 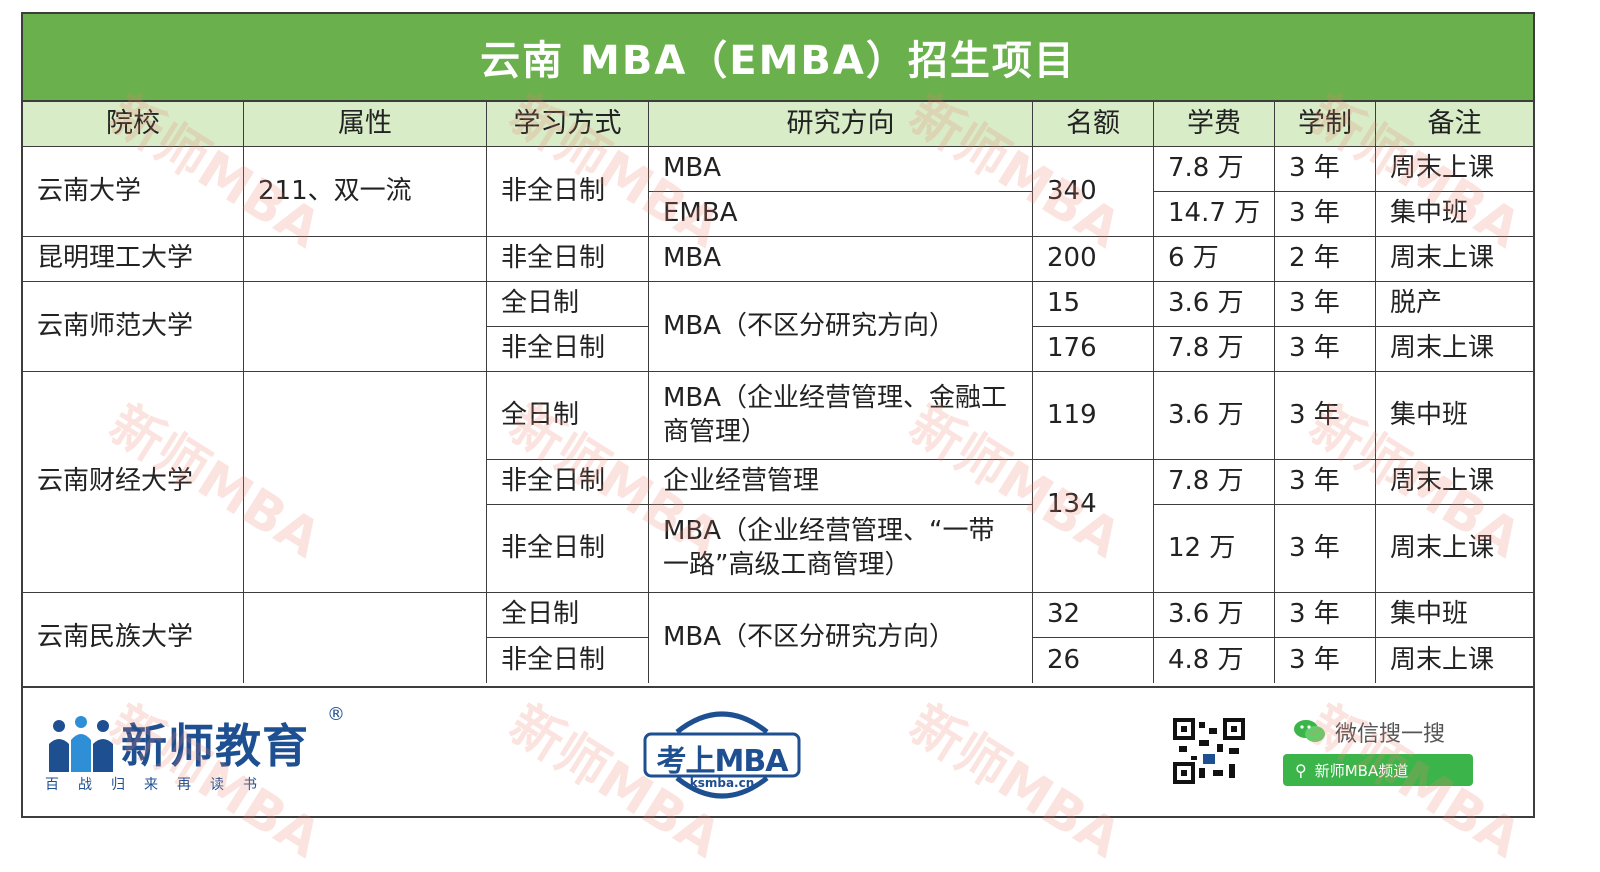 I want to click on tuition: 6 万, so click(x=1214, y=259).